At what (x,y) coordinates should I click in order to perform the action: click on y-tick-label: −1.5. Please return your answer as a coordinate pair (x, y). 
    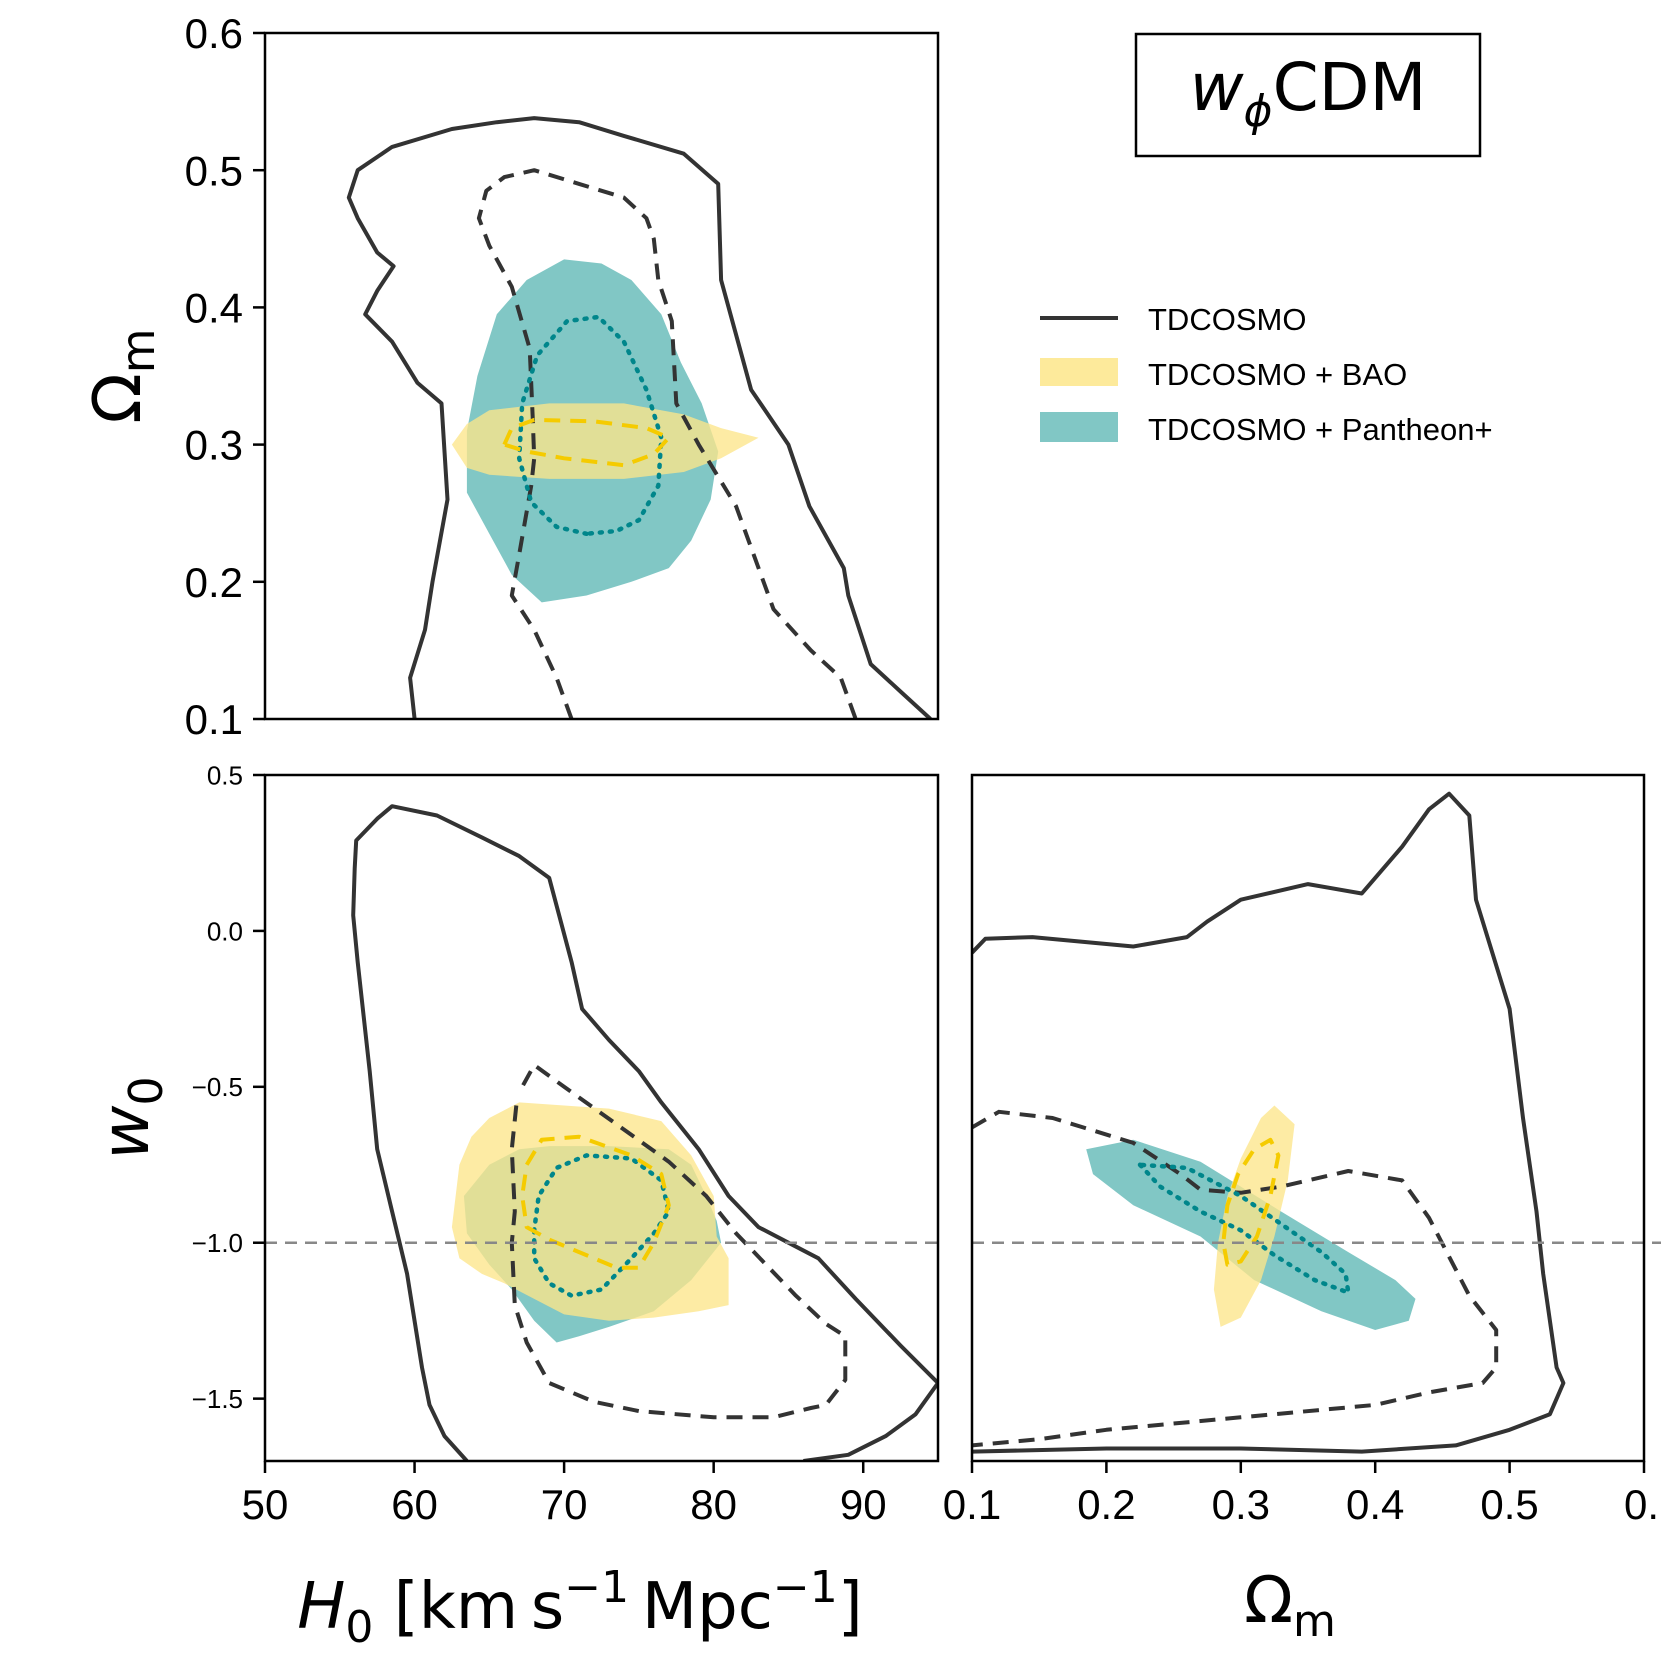
    Looking at the image, I should click on (217, 1399).